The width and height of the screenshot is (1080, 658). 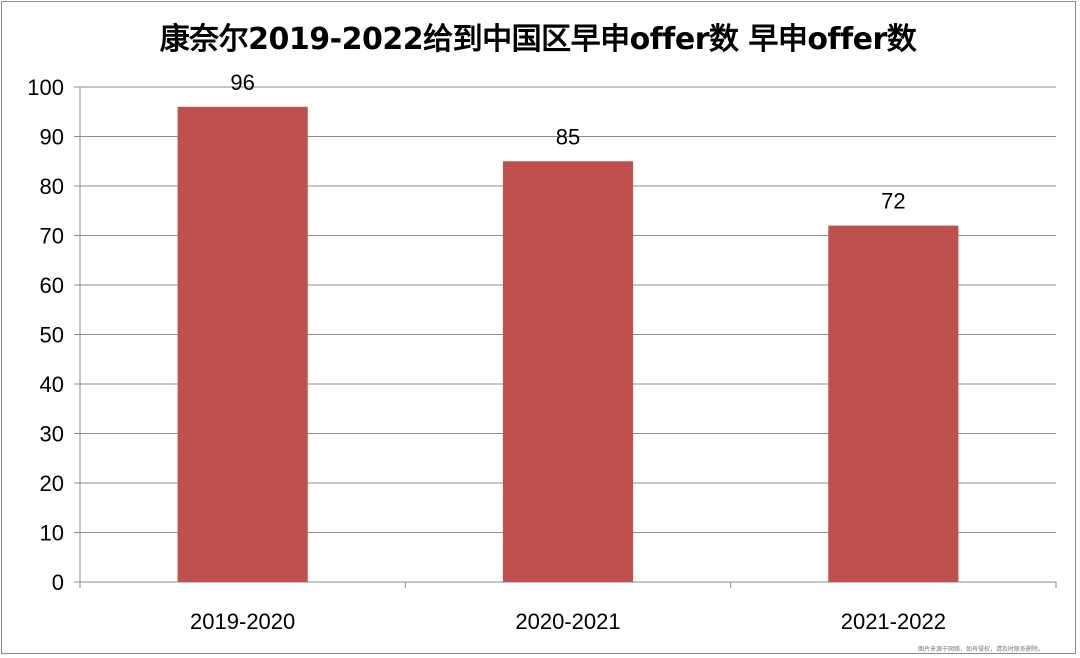 I want to click on watermark-text: 图片来源于网络，如有侵权，请及时联系删除。, so click(x=981, y=650).